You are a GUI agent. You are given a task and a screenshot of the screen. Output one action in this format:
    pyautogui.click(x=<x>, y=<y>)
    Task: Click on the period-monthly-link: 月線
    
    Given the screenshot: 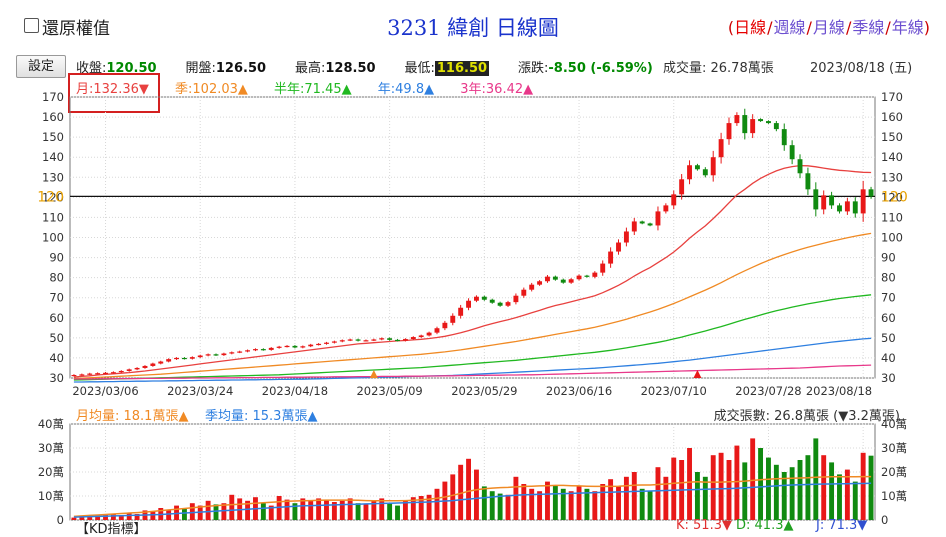 What is the action you would take?
    pyautogui.click(x=828, y=27)
    